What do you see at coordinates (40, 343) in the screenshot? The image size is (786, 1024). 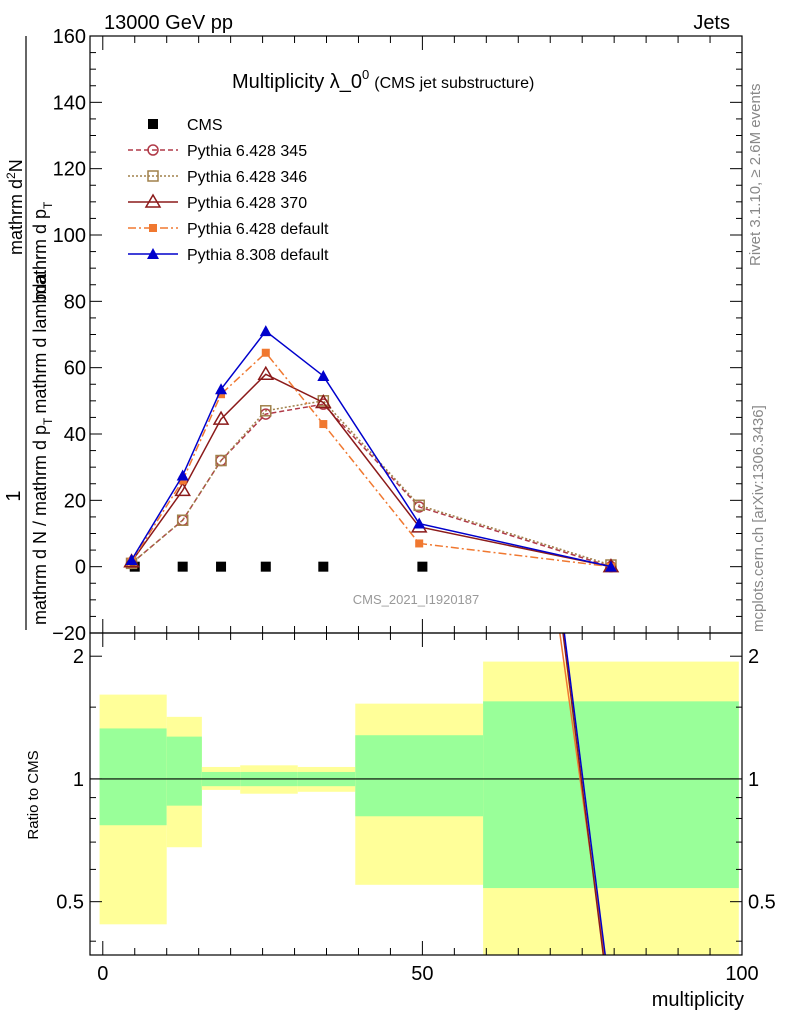 I see `y-label-den-tail: mathrm d lambda` at bounding box center [40, 343].